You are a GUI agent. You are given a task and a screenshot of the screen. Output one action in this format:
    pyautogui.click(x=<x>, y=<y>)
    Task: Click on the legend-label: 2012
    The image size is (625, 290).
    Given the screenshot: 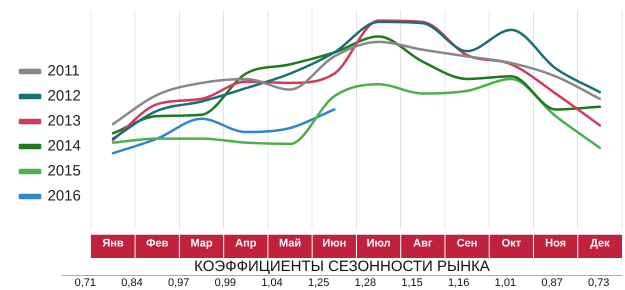 What is the action you would take?
    pyautogui.click(x=64, y=96)
    